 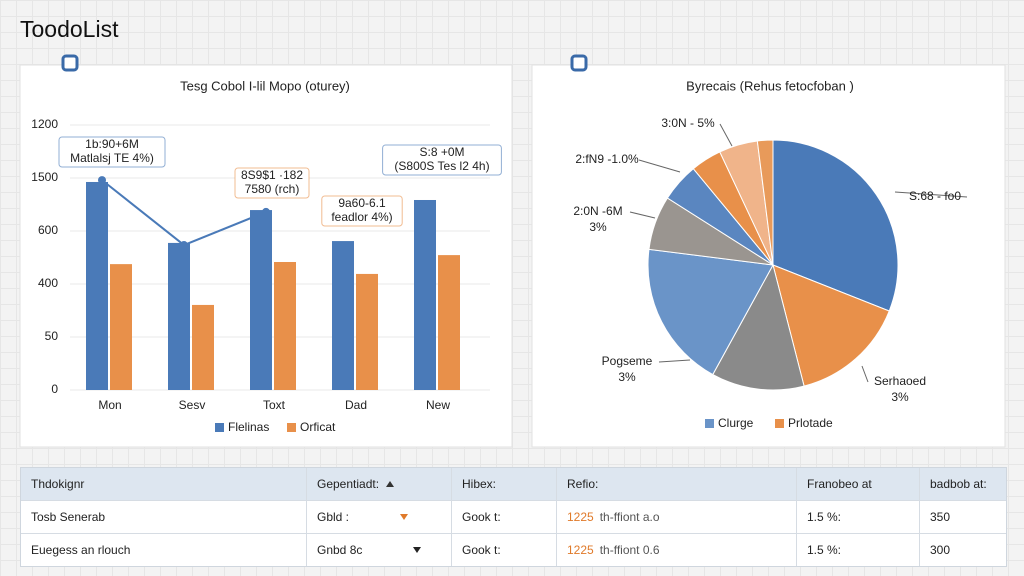 What do you see at coordinates (676, 484) in the screenshot?
I see `header-cell: Refio:` at bounding box center [676, 484].